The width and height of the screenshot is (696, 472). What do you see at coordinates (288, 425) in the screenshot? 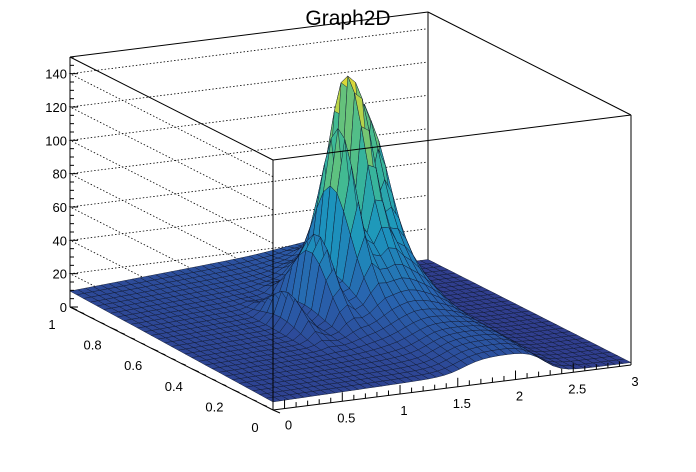
I see `x-tick-label: 0` at bounding box center [288, 425].